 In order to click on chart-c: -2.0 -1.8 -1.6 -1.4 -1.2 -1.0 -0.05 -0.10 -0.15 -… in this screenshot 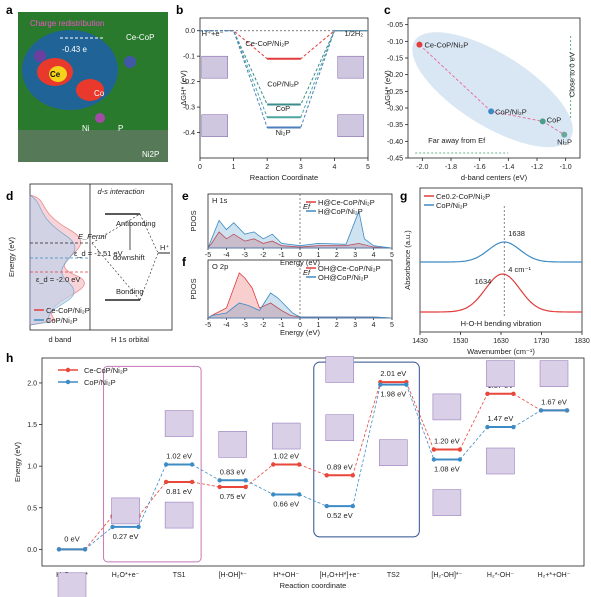, I will do `click(482, 99)`.